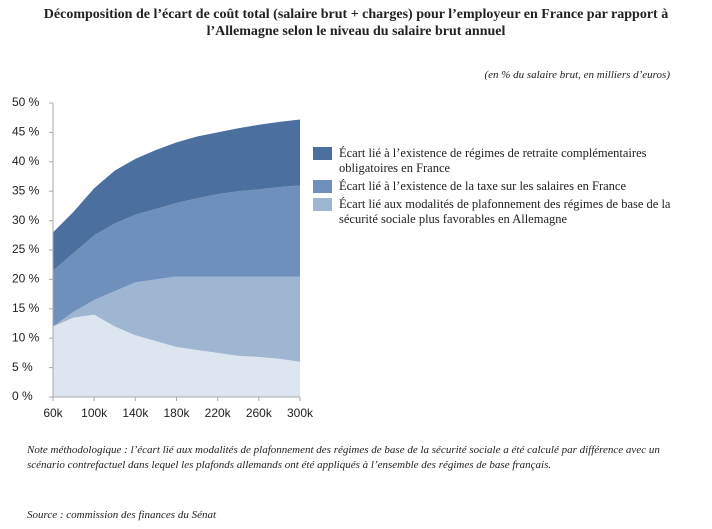 This screenshot has height=529, width=712. Describe the element at coordinates (176, 413) in the screenshot. I see `x-tick-label: 180k` at that location.